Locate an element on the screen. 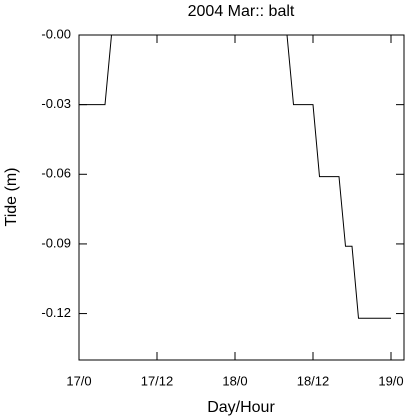 The image size is (414, 420). x-tick-label: 18/12 is located at coordinates (313, 380).